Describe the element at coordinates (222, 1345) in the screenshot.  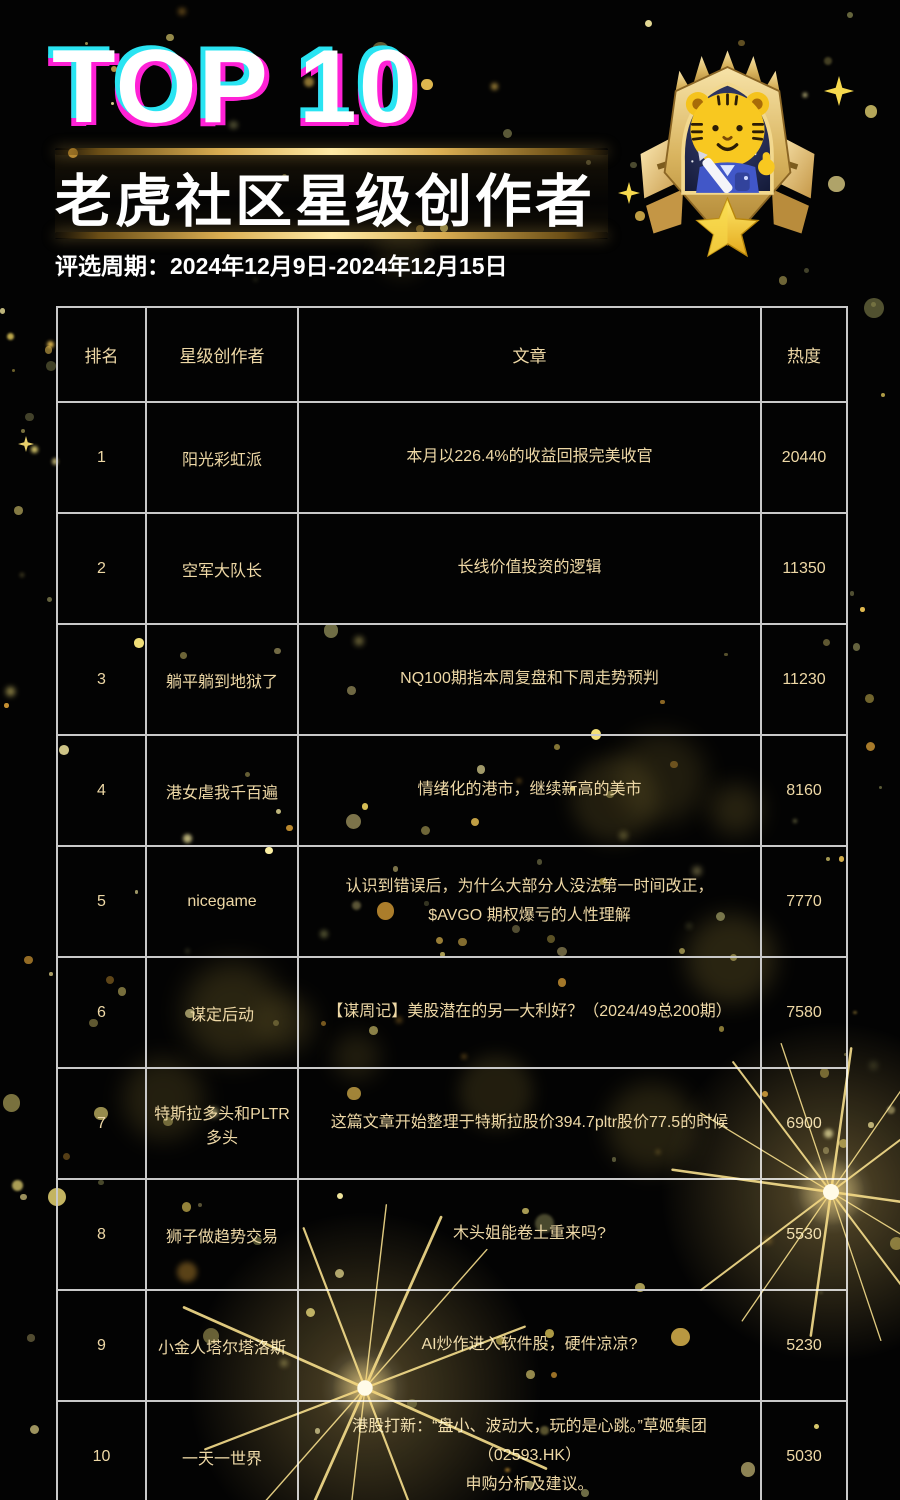
I see `creator-name: 小金人塔尔塔洛斯` at that location.